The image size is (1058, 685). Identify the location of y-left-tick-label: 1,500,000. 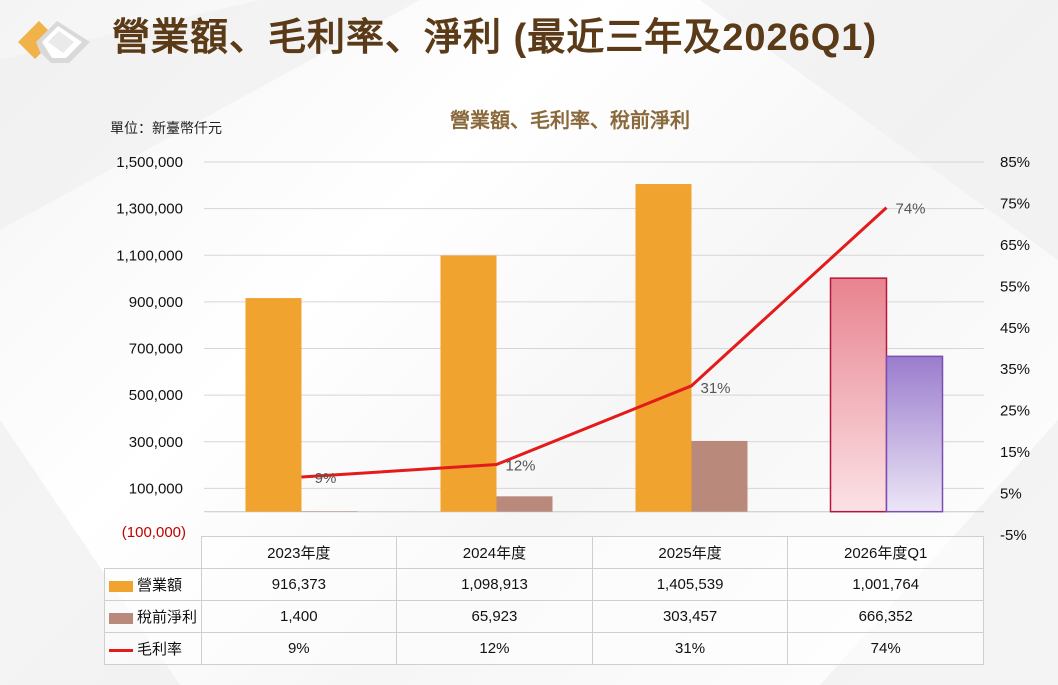
(149, 162).